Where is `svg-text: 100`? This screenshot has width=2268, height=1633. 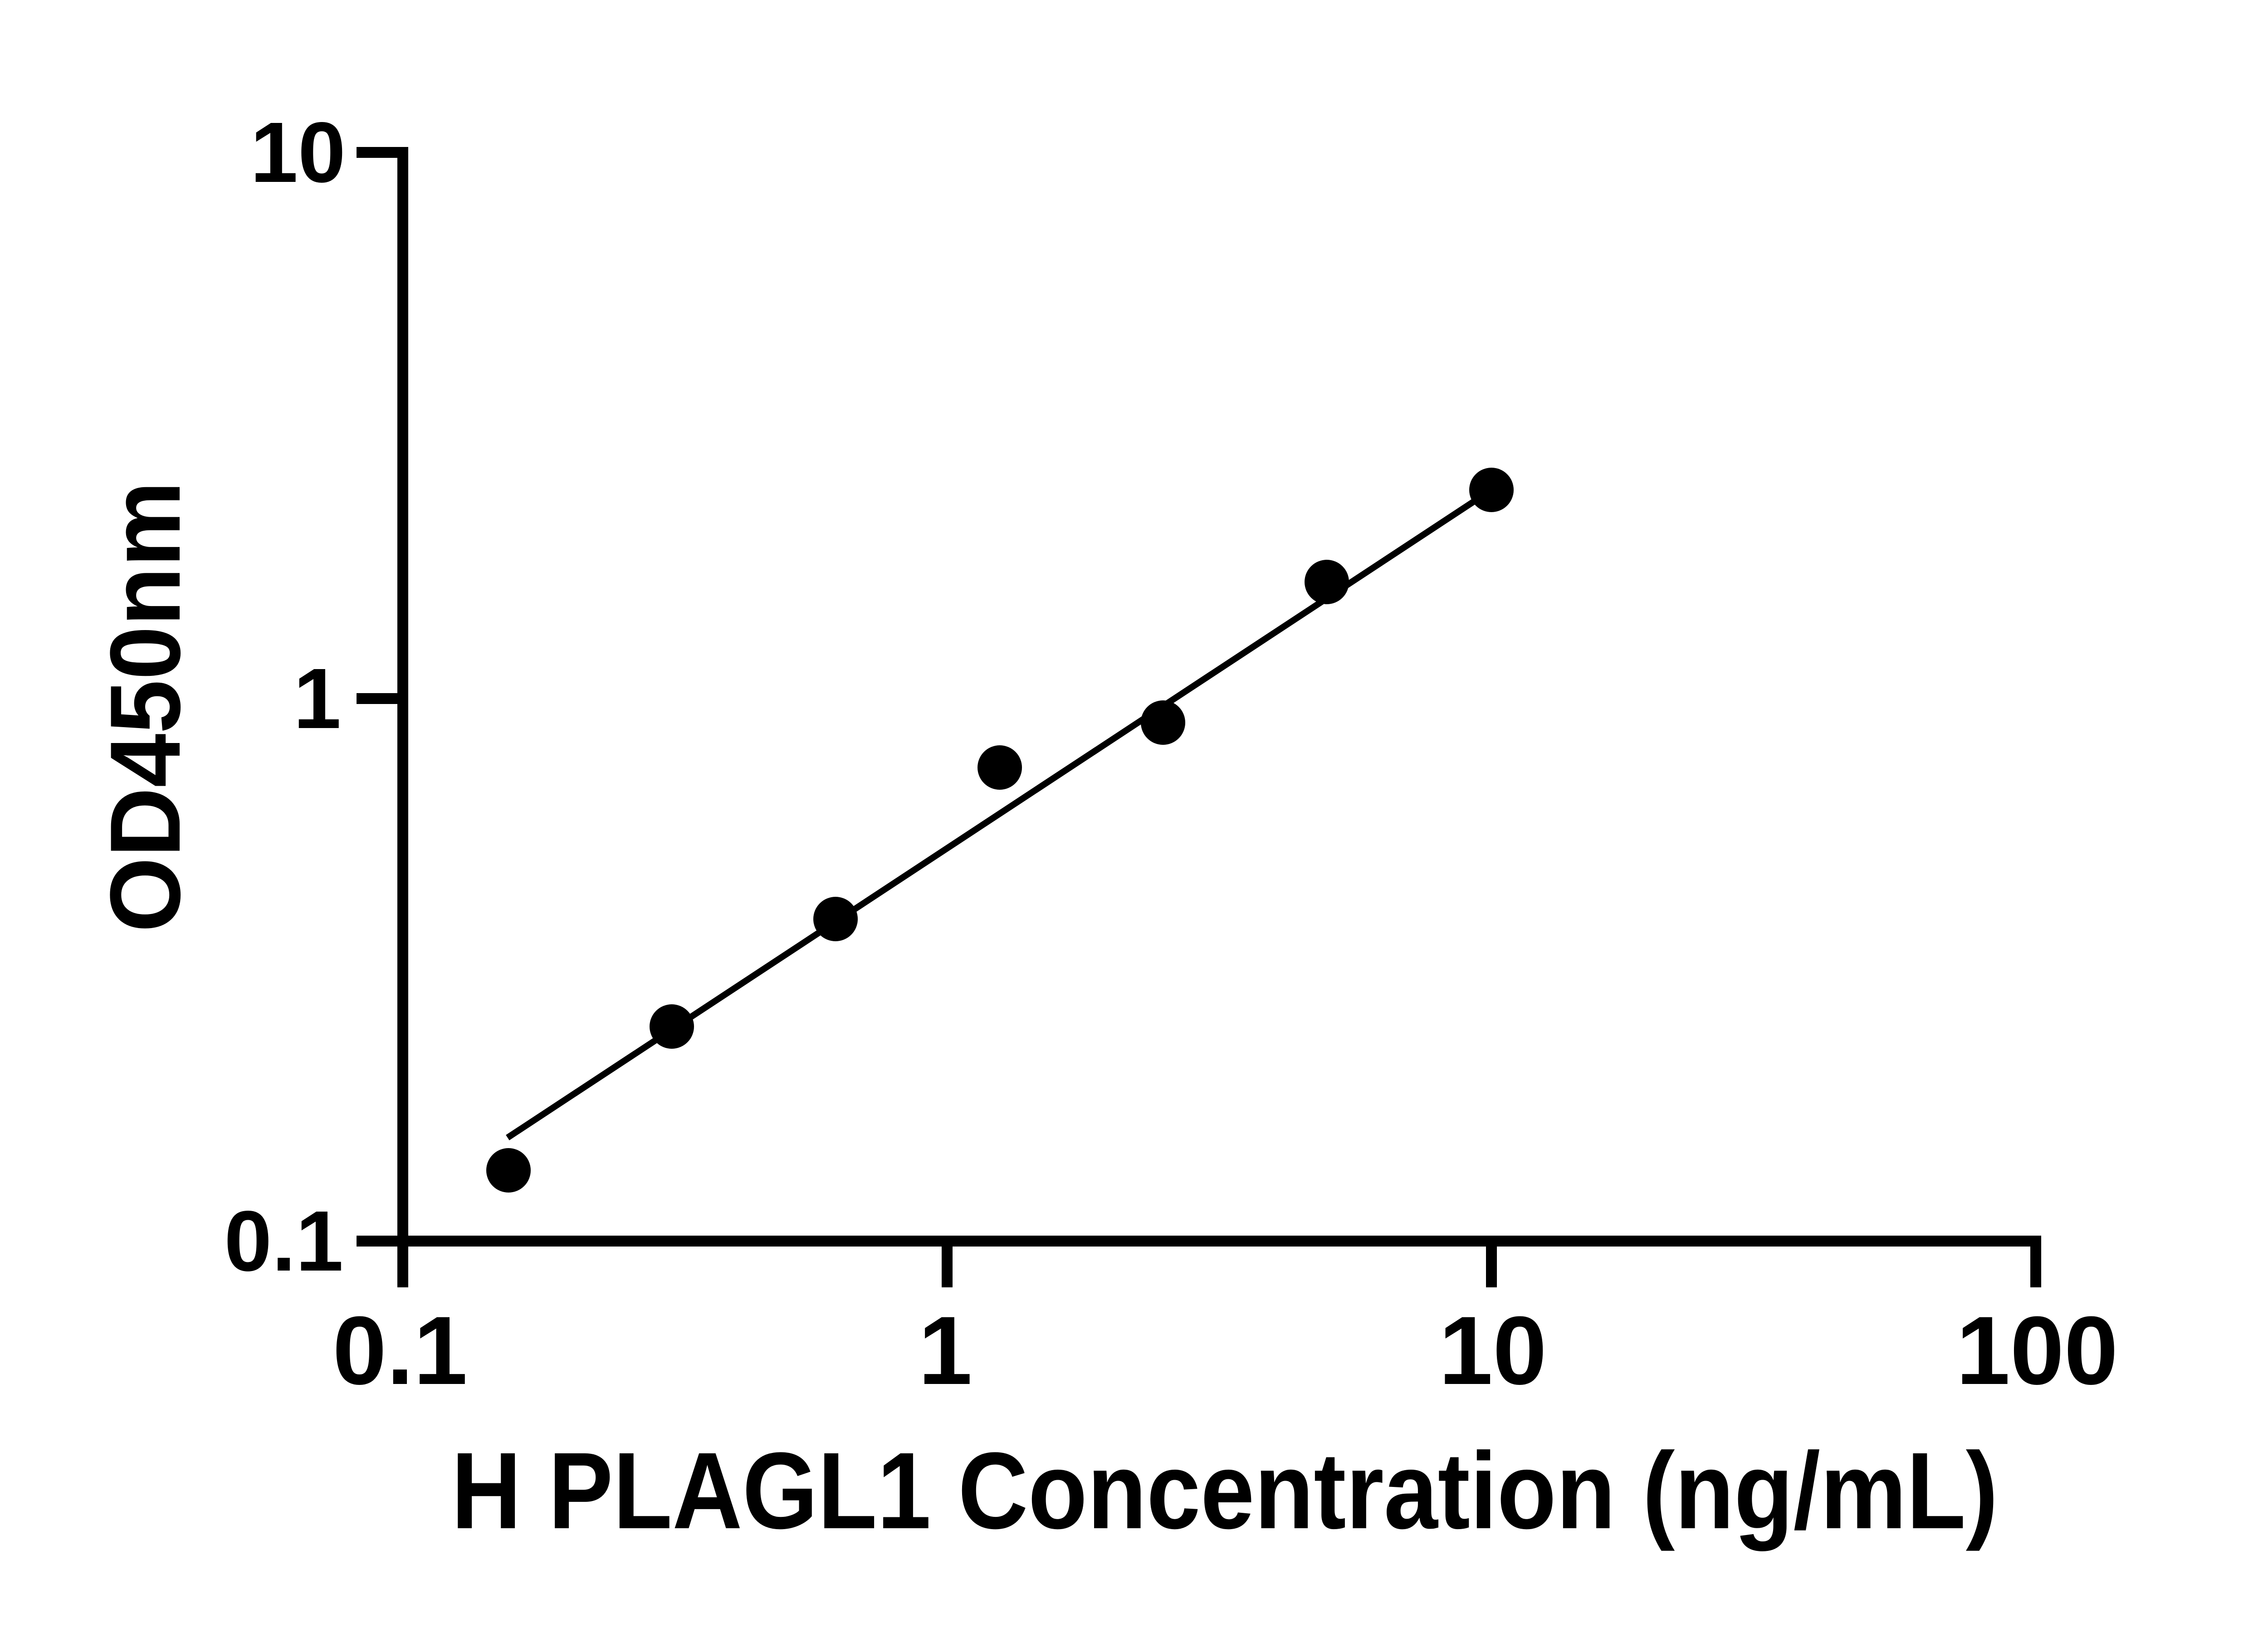 svg-text: 100 is located at coordinates (2037, 1350).